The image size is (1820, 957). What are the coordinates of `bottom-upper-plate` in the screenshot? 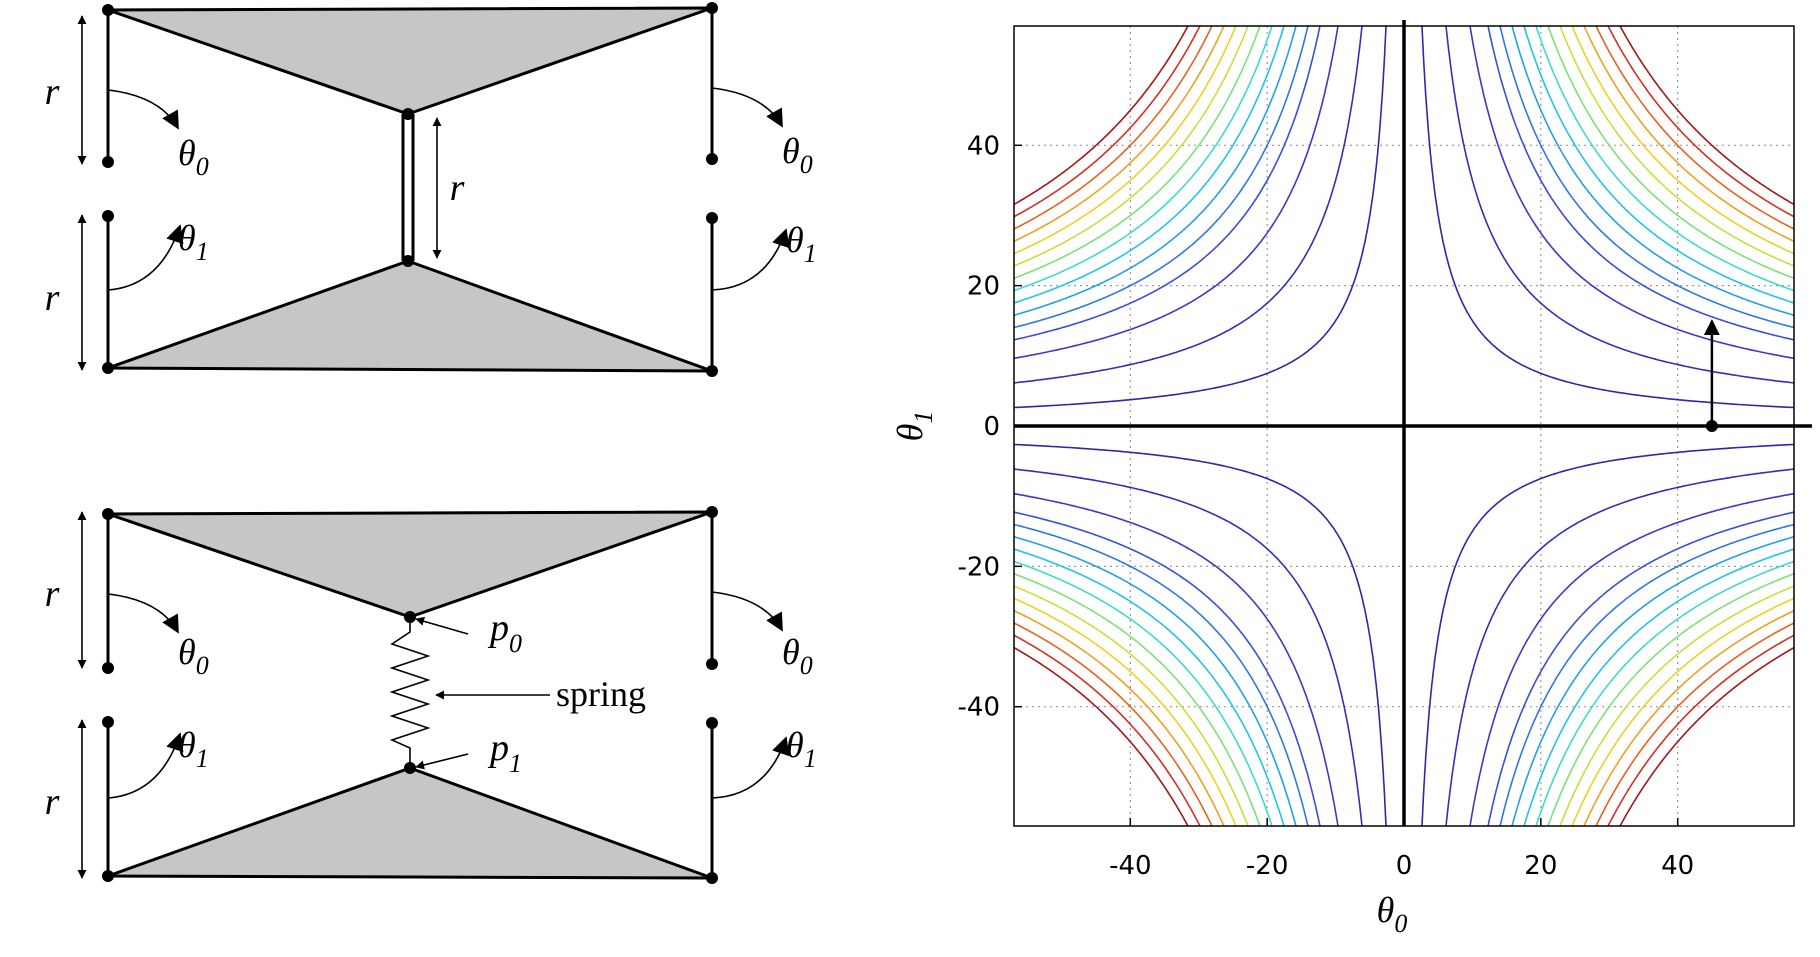 It's located at (410, 564).